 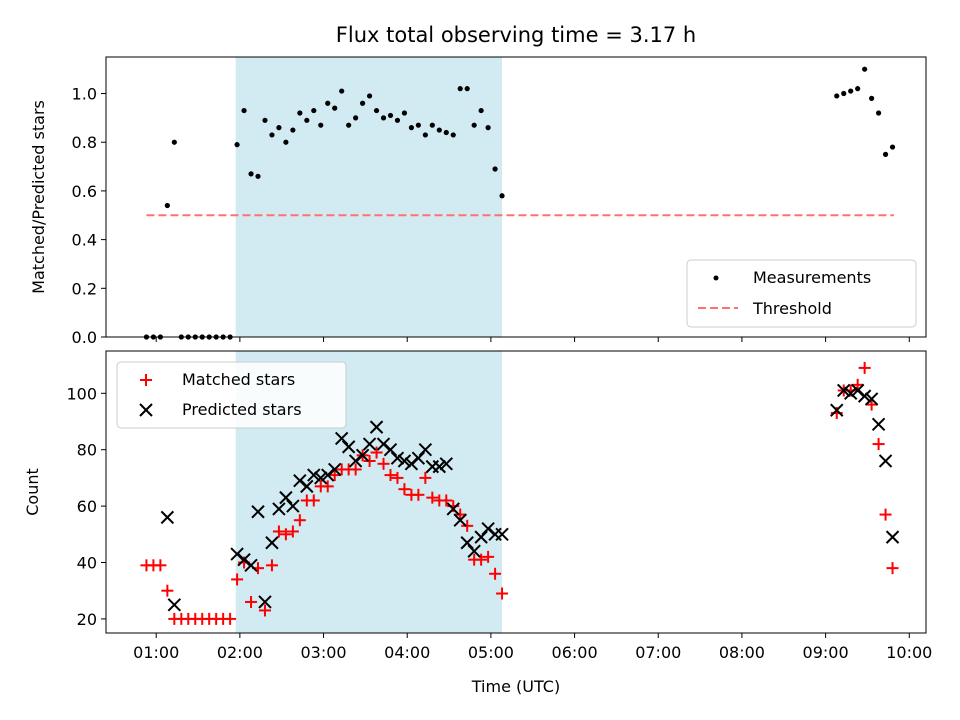 What do you see at coordinates (89, 216) in the screenshot?
I see `top-y-axis: 0.0 0.2 0.4 0.6 0.8 1.0` at bounding box center [89, 216].